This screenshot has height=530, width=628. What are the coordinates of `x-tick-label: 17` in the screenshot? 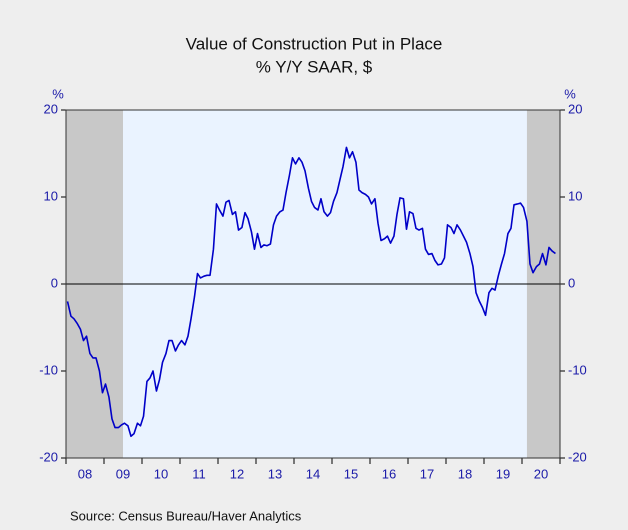 It's located at (427, 473).